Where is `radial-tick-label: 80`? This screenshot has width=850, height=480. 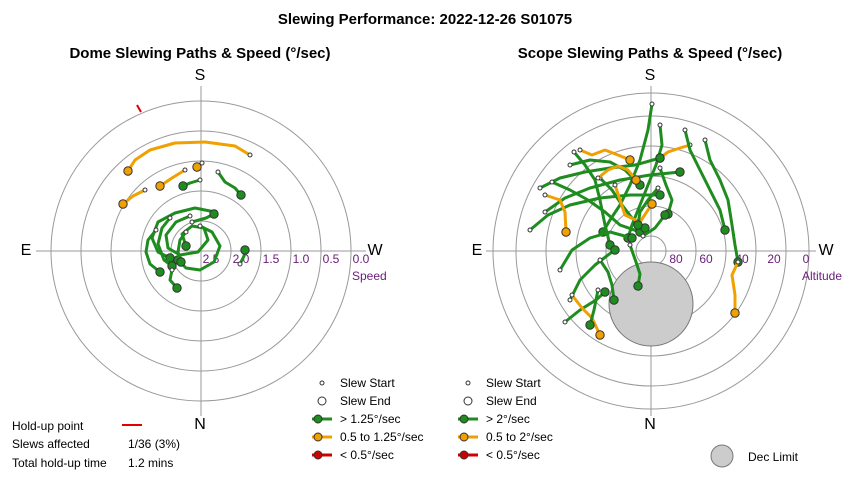
radial-tick-label: 80 is located at coordinates (676, 259).